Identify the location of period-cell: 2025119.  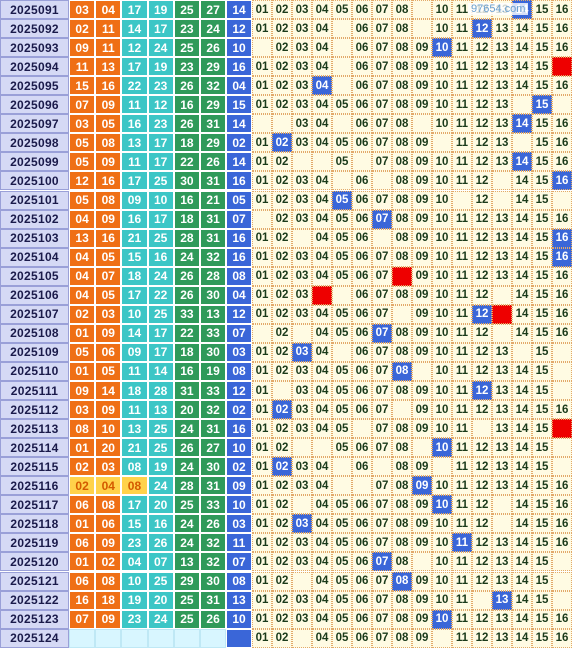
(34, 543).